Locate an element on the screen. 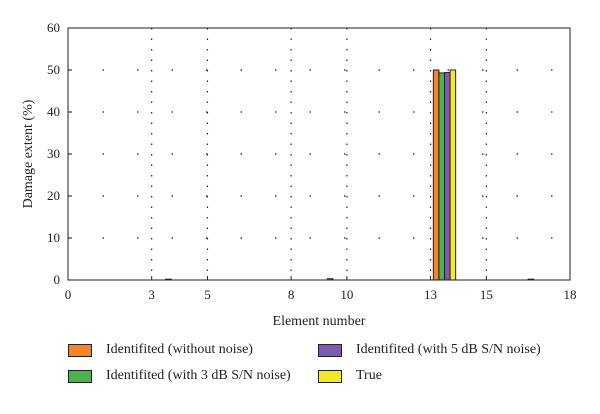 The height and width of the screenshot is (414, 600). x-tick-label: 8 is located at coordinates (291, 294).